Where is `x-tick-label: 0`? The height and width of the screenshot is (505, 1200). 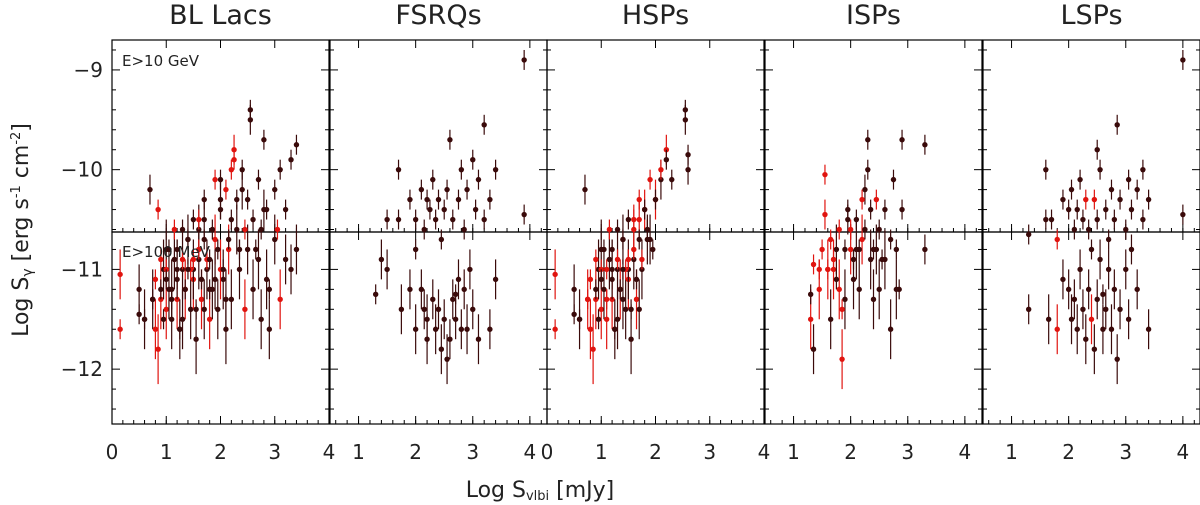
x-tick-label: 0 is located at coordinates (547, 452).